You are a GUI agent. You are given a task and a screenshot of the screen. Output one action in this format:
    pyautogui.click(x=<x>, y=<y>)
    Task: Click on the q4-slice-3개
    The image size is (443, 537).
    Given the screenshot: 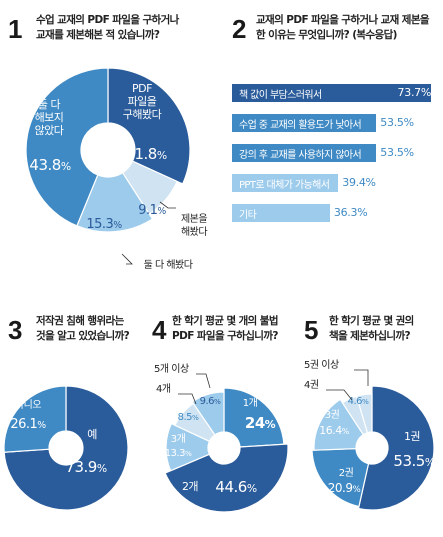 What is the action you would take?
    pyautogui.click(x=188, y=447)
    